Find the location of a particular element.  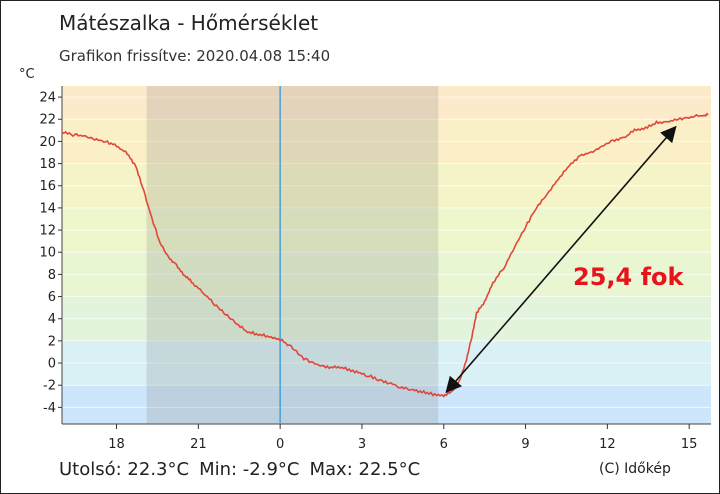

y-tick-label: -2 is located at coordinates (49, 386).